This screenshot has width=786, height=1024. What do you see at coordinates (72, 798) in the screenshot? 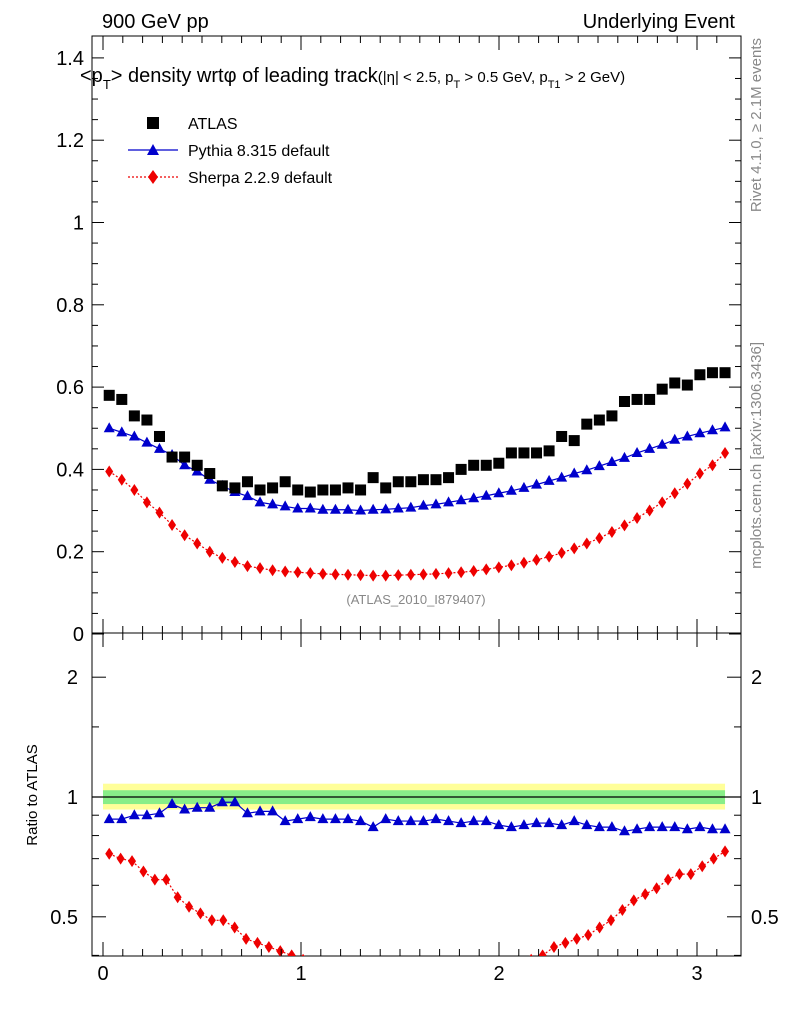
I see `bottom-ytick-label: 1` at bounding box center [72, 798].